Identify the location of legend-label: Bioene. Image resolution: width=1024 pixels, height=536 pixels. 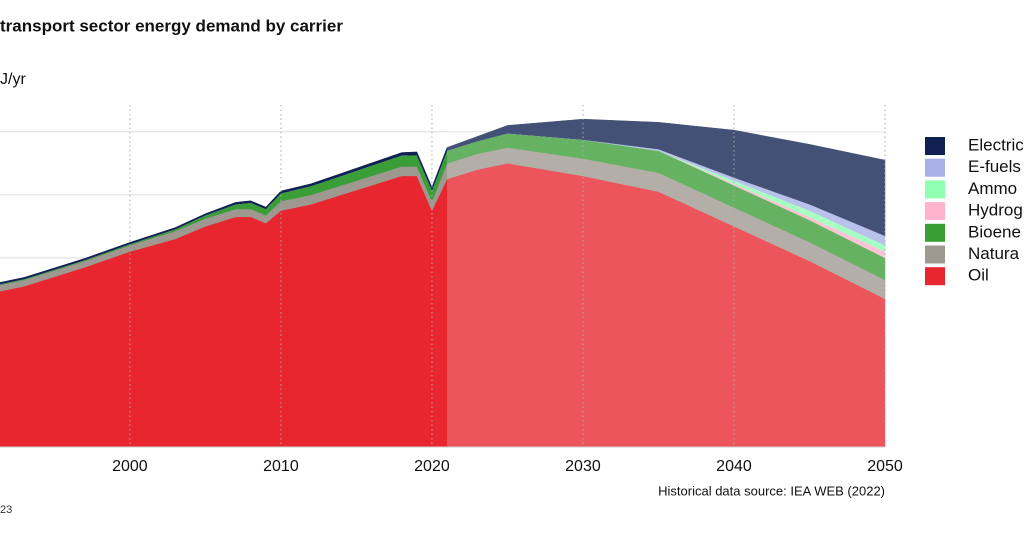
(994, 231).